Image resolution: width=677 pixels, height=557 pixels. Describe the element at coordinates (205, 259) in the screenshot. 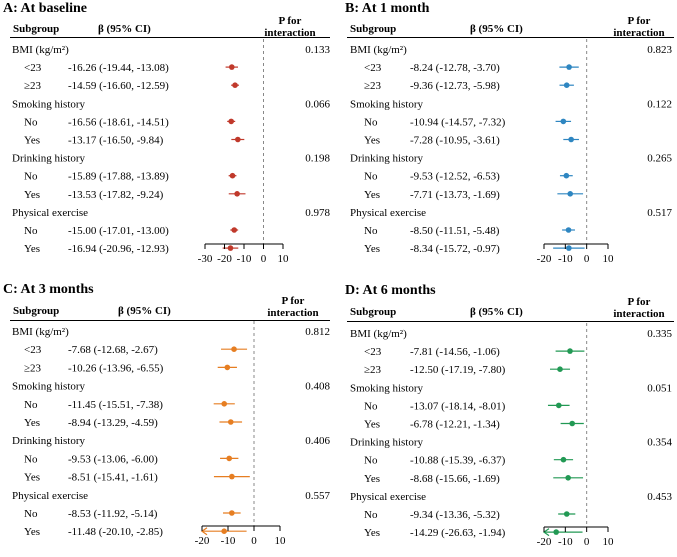

I see `x-tick-label: -30` at that location.